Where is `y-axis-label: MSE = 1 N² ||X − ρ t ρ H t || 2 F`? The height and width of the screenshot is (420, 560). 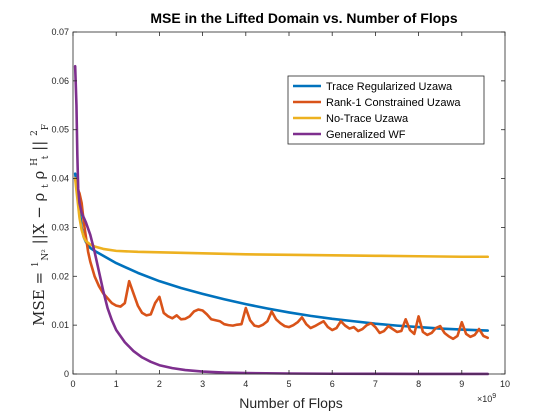
y-axis-label: MSE = 1 N² ||X − ρ t ρ H t || 2 F is located at coordinates (37, 225).